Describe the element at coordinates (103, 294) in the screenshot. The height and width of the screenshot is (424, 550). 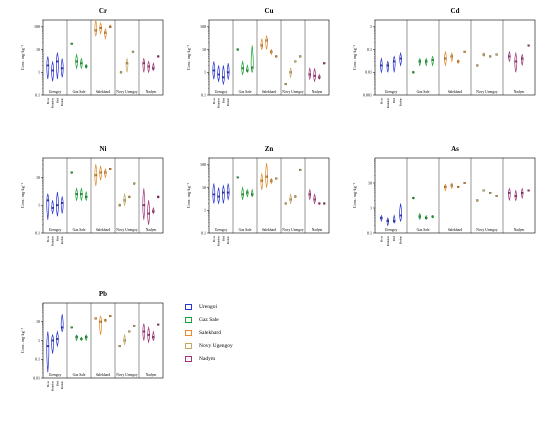
I see `chart-title: Pb` at that location.